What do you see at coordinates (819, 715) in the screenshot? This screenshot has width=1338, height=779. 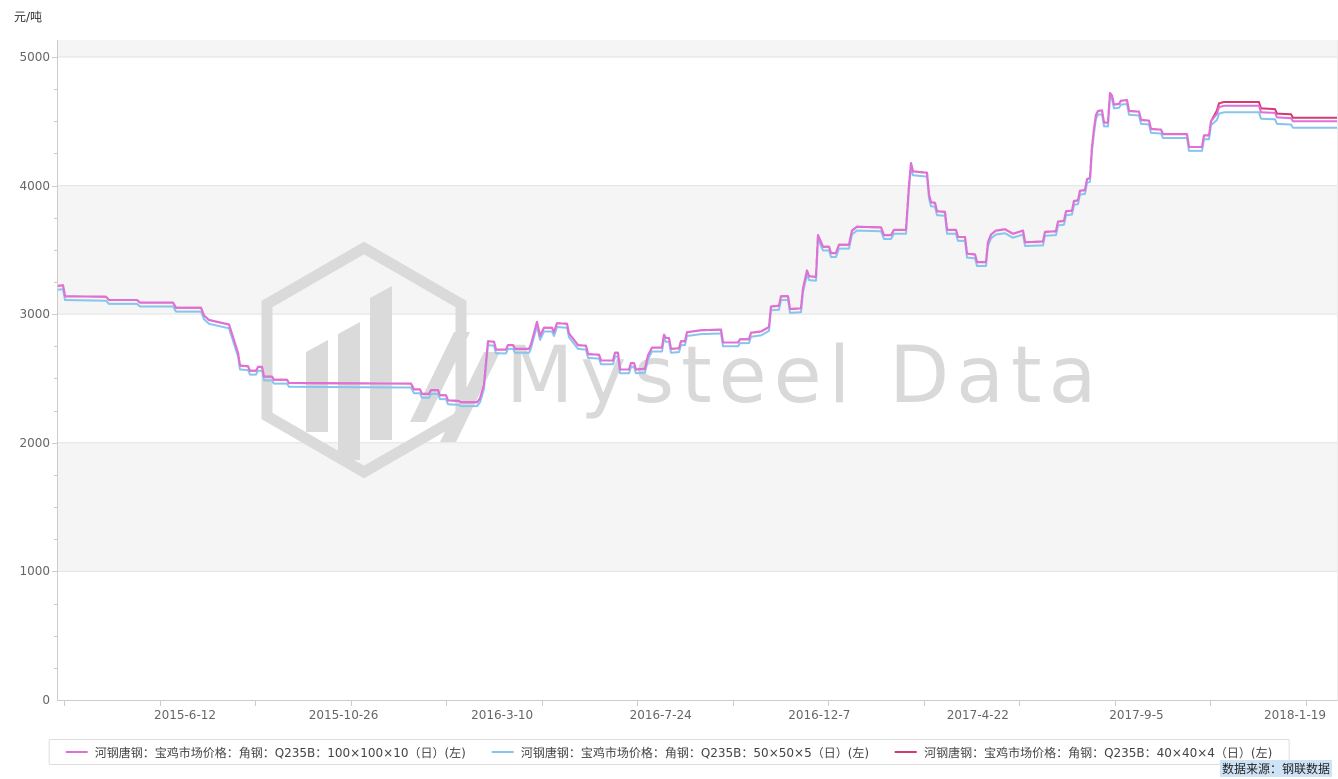 I see `x-tick-label-2016-12-7: 2016-12-7` at bounding box center [819, 715].